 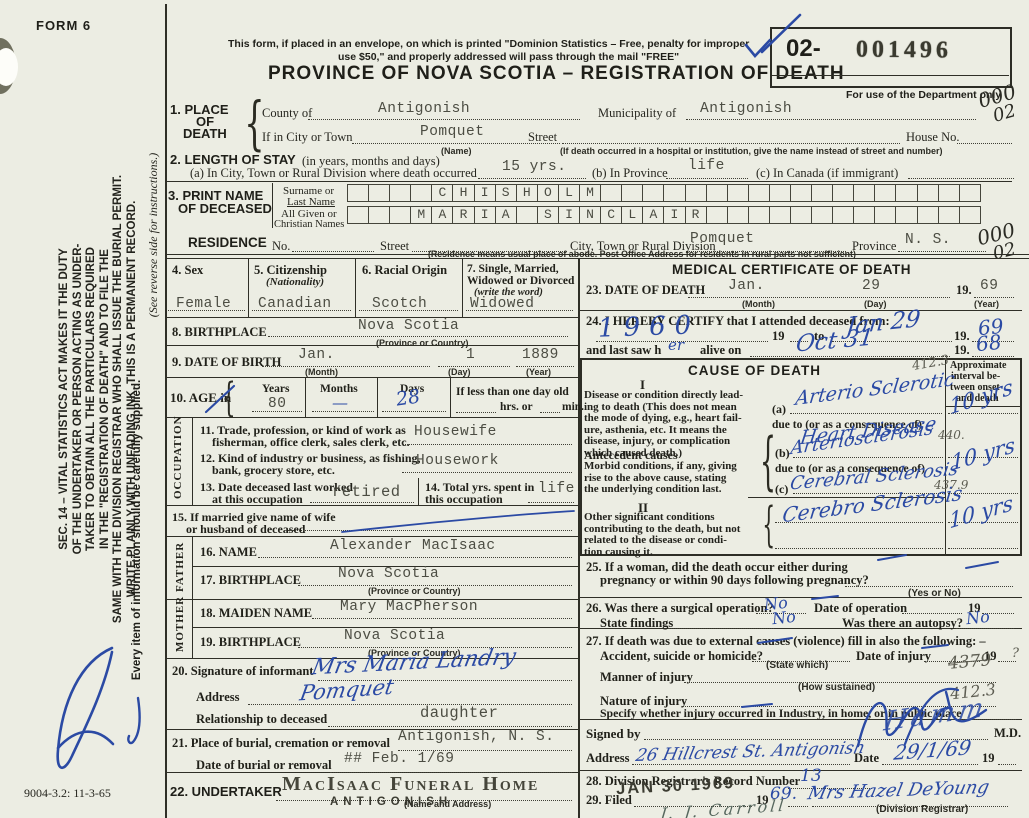 What do you see at coordinates (767, 461) in the screenshot?
I see `brace: {` at bounding box center [767, 461].